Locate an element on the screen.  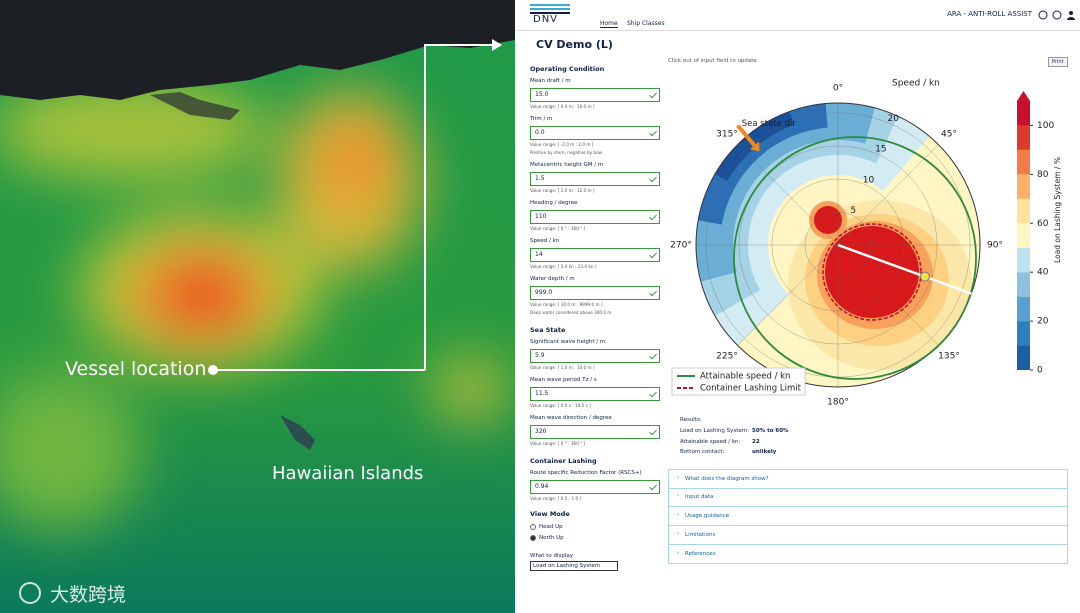
section-title: Operating Condition is located at coordinates (567, 69).